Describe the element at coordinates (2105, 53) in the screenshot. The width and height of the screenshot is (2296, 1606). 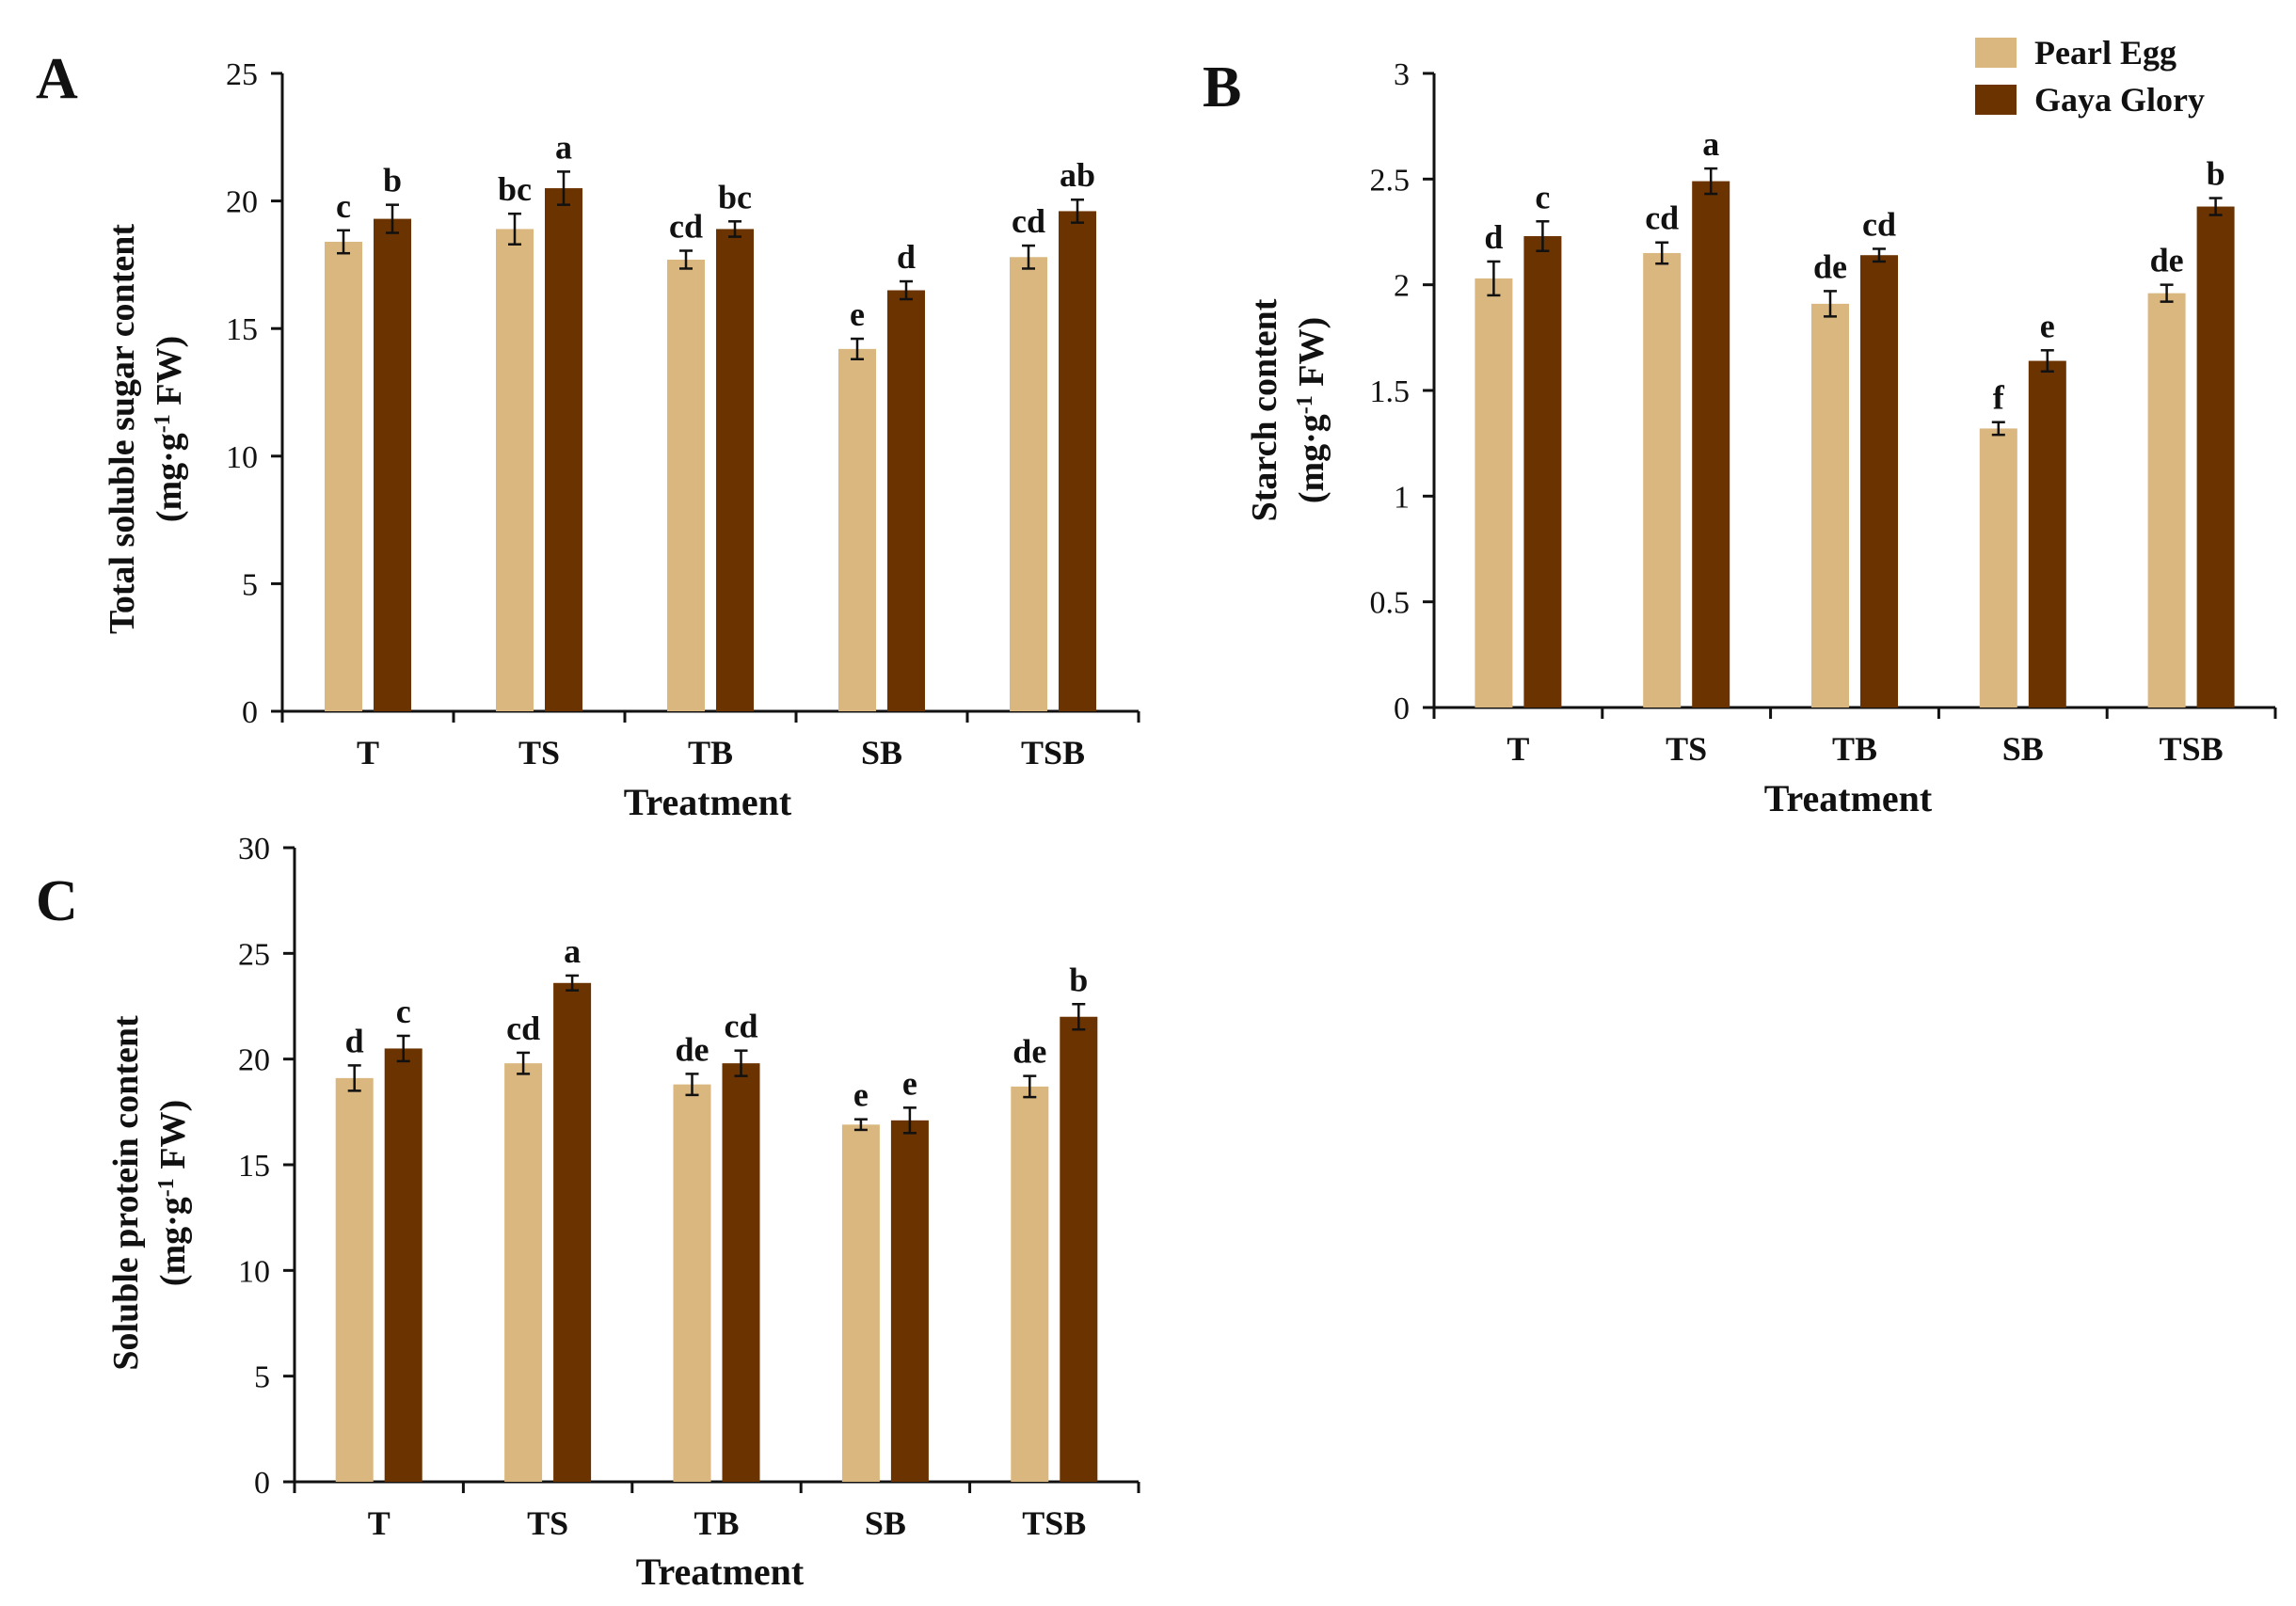
I see `legend-label-pearl-egg: Pearl Egg` at that location.